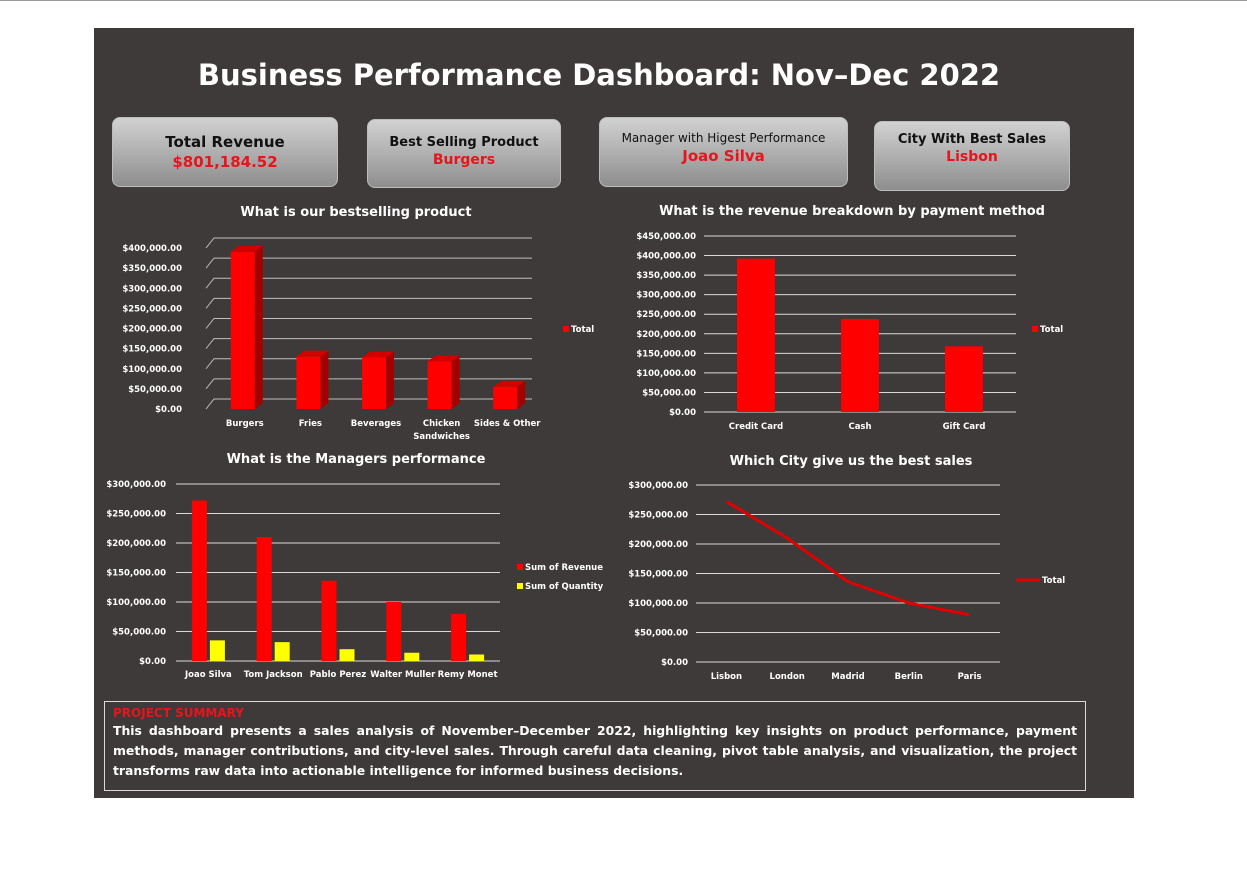 This screenshot has width=1247, height=880. Describe the element at coordinates (136, 515) in the screenshot. I see `managers-tick-label: $250,000.00` at that location.